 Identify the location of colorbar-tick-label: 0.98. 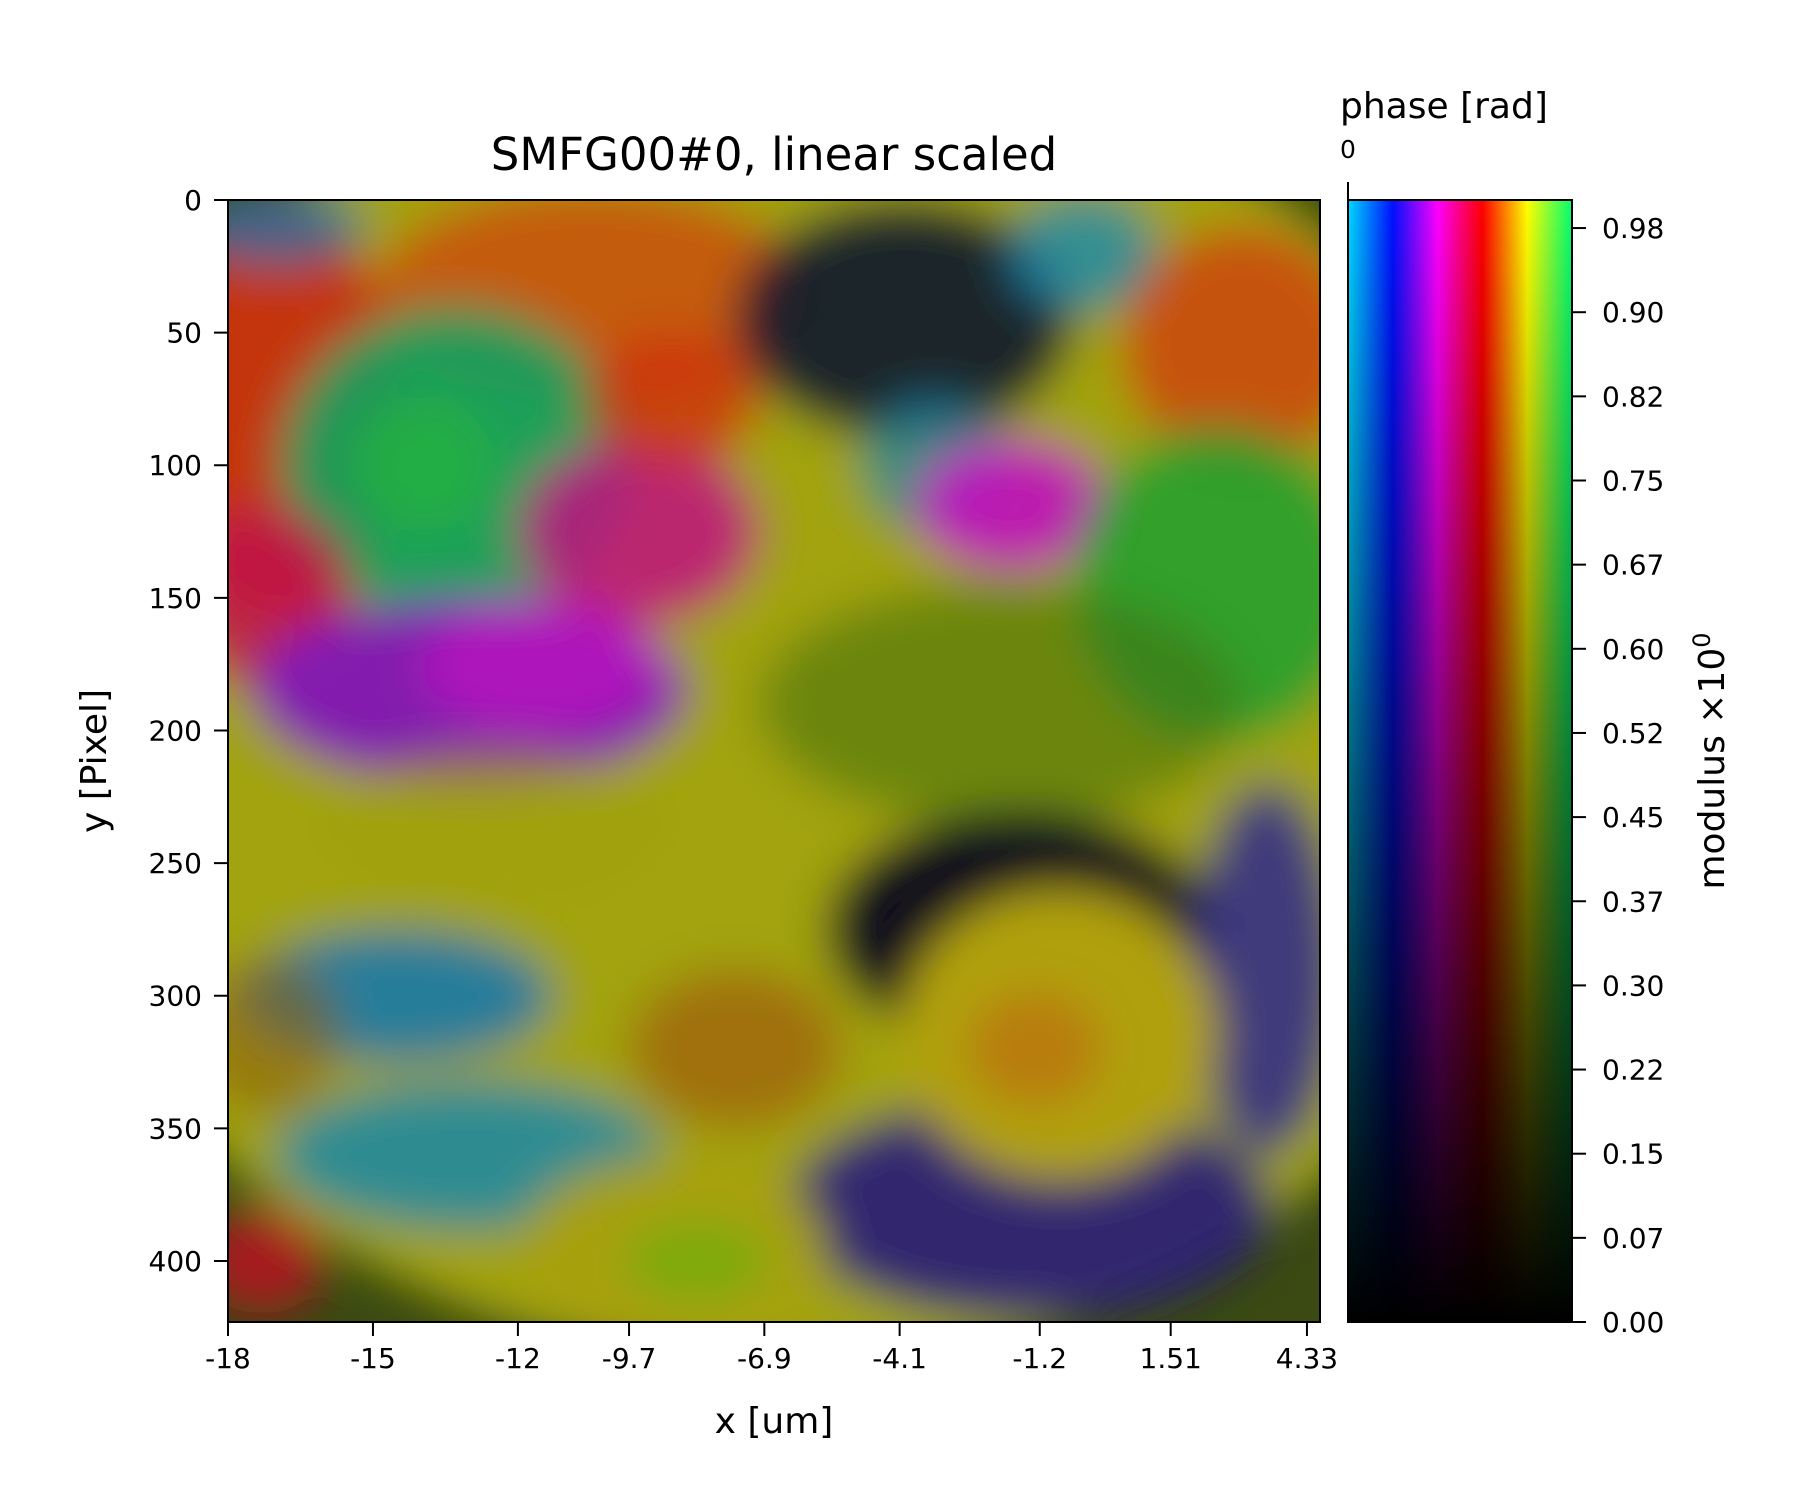
(1633, 228).